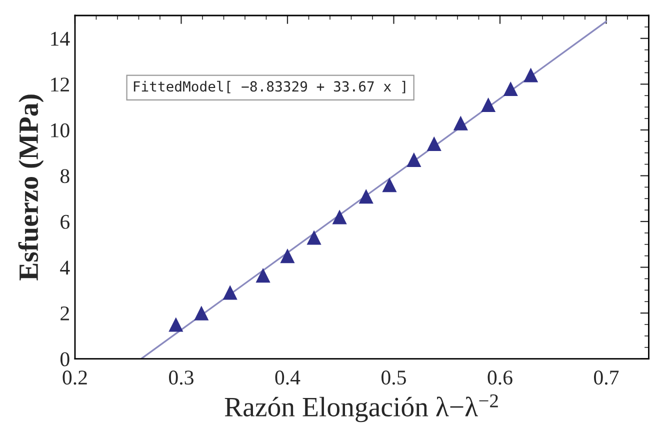 The width and height of the screenshot is (652, 443). I want to click on annotation: FittedModel[ −8.83329 + 33.67 x ], so click(270, 87).